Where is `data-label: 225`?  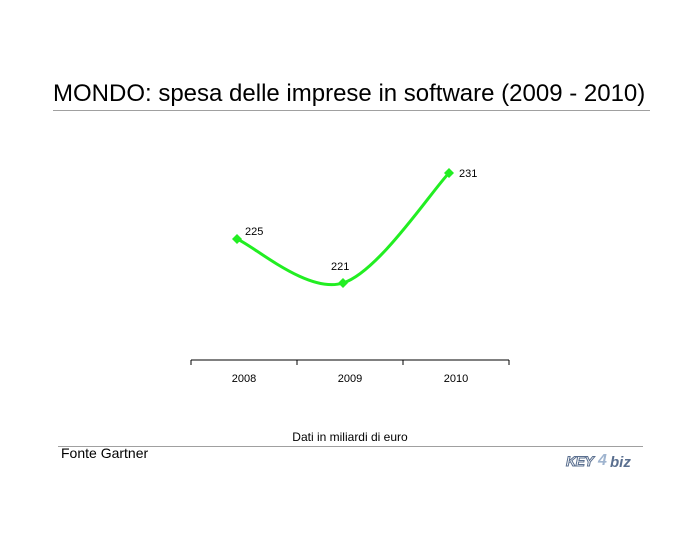 data-label: 225 is located at coordinates (254, 232).